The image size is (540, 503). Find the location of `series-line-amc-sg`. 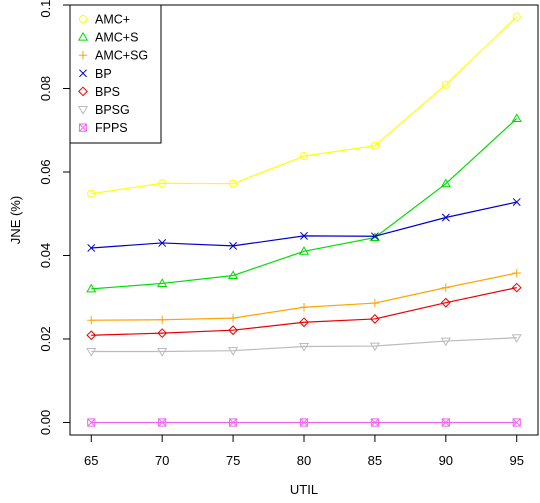

series-line-amc-sg is located at coordinates (304, 296).